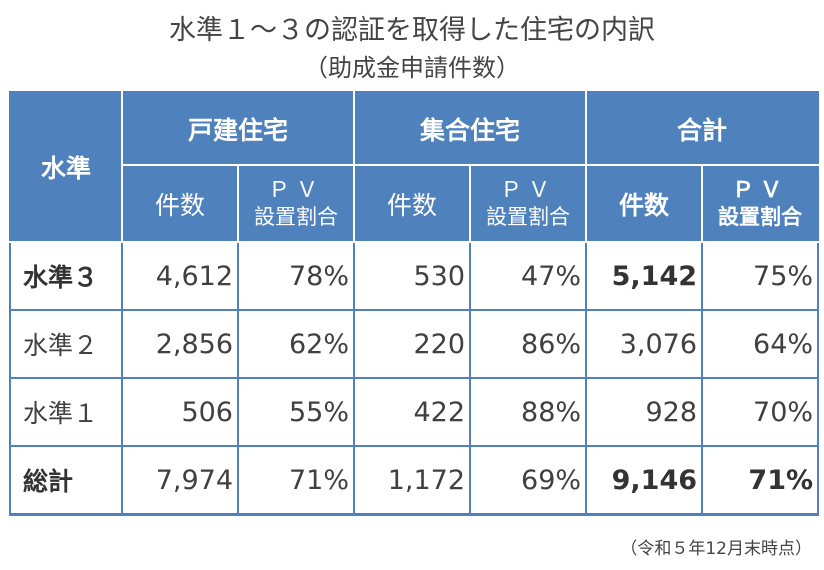  I want to click on total-pv-cell: 70%, so click(760, 412).